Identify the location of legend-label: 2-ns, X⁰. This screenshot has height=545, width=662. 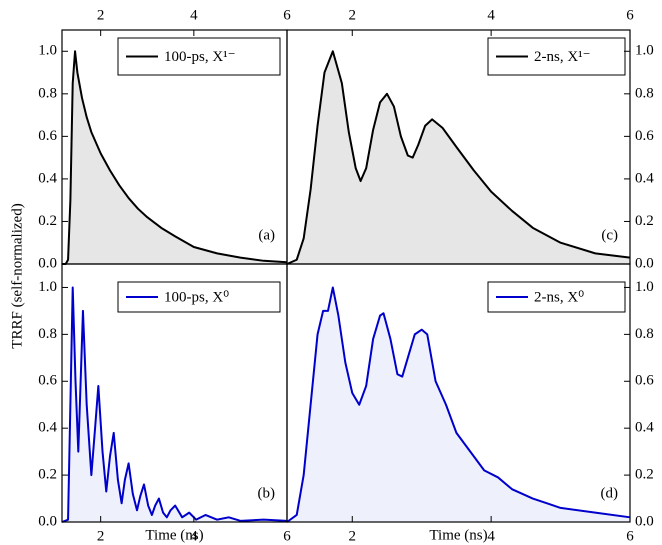
(559, 297).